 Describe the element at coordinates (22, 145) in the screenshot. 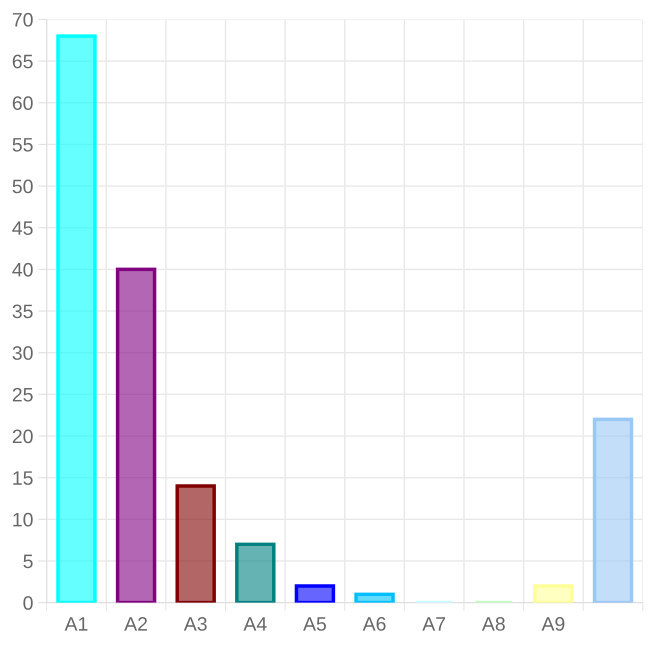

I see `y-tick-label: 55` at that location.